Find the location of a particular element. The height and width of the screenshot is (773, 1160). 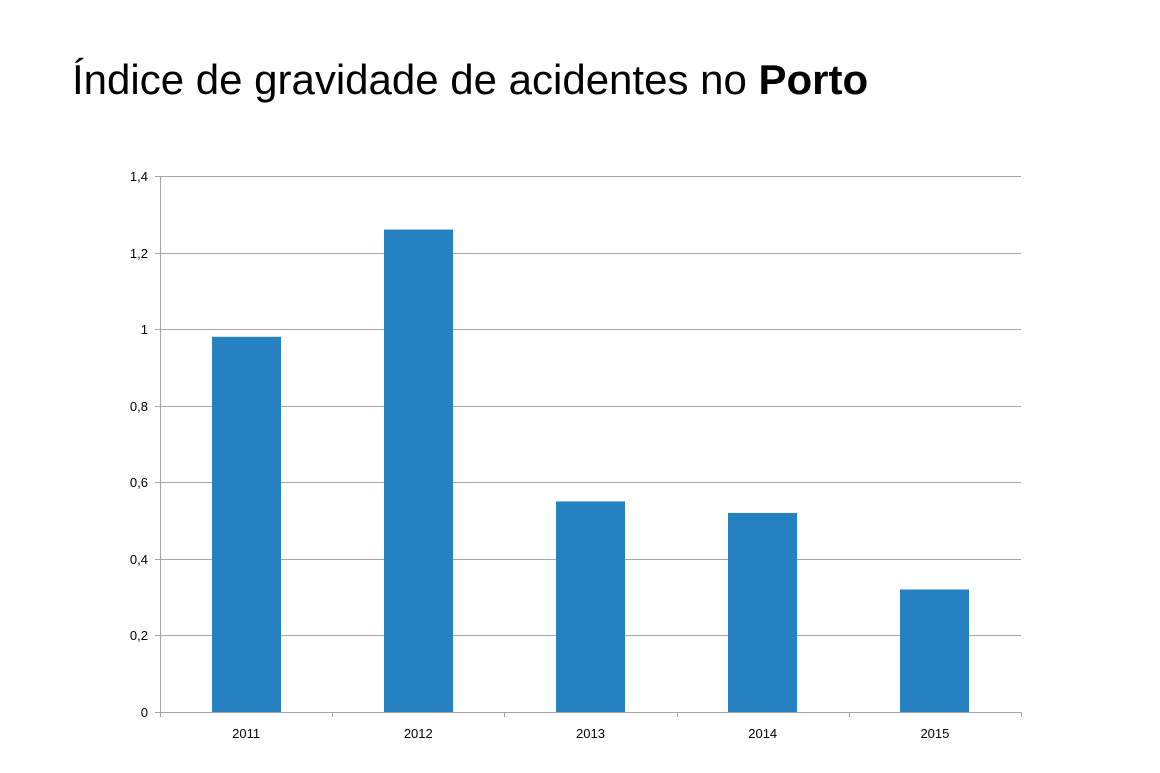

x-tick-label: 2012 is located at coordinates (418, 733).